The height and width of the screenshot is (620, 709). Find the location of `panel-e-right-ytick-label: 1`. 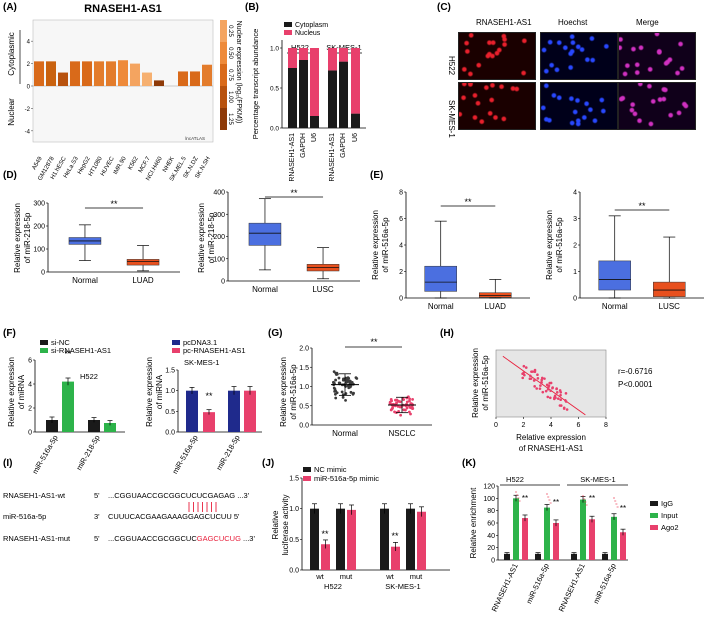

panel-e-right-ytick-label: 1 is located at coordinates (575, 272).